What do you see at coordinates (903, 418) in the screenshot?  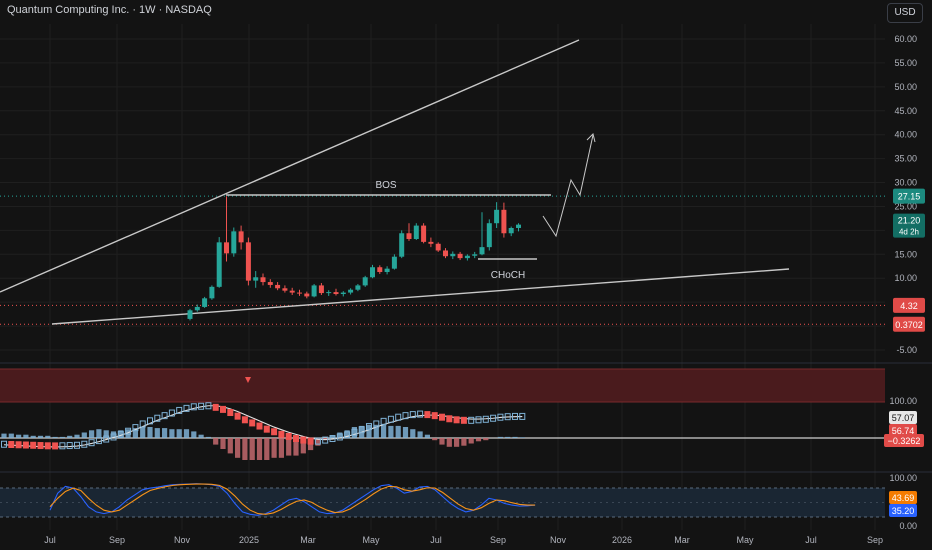 I see `macd-badge-1: 57.07` at bounding box center [903, 418].